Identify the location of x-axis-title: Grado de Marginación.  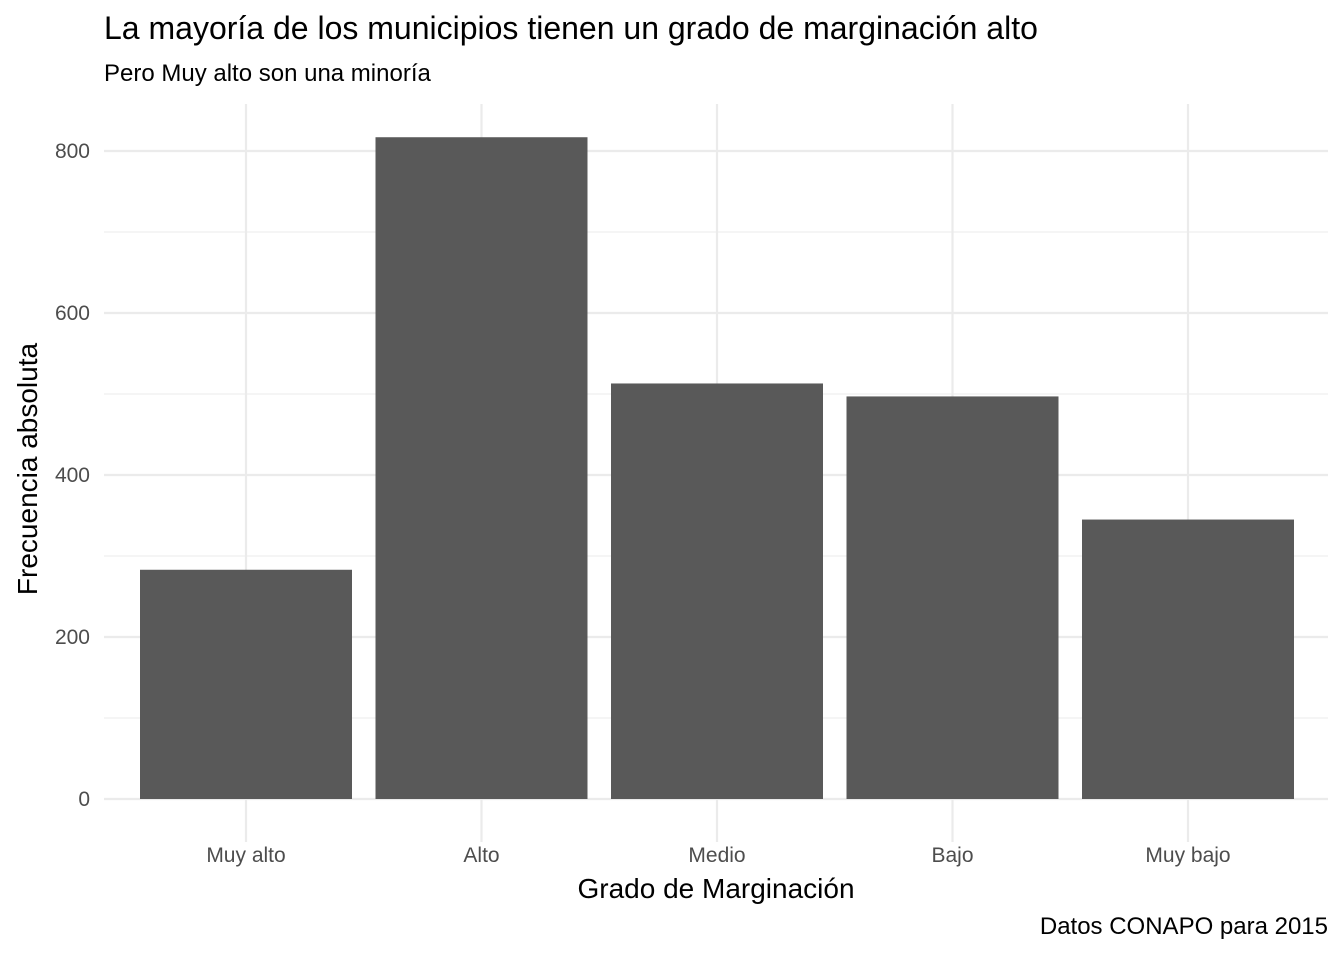
(715, 888).